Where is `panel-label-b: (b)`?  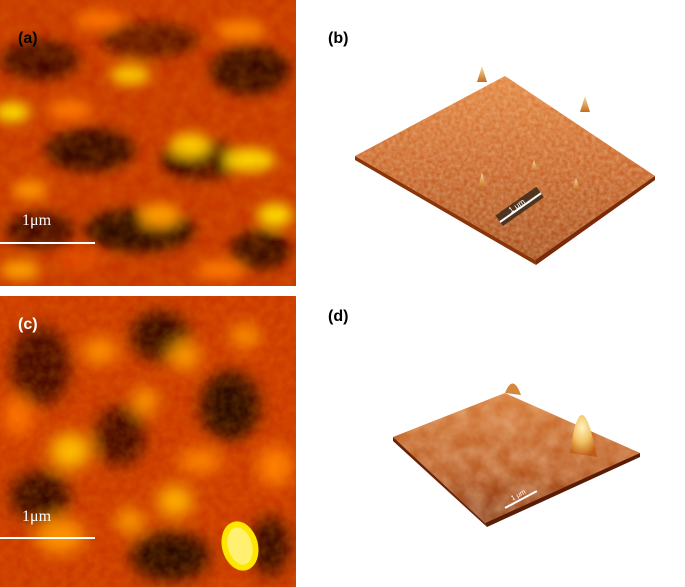
panel-label-b: (b) is located at coordinates (338, 38).